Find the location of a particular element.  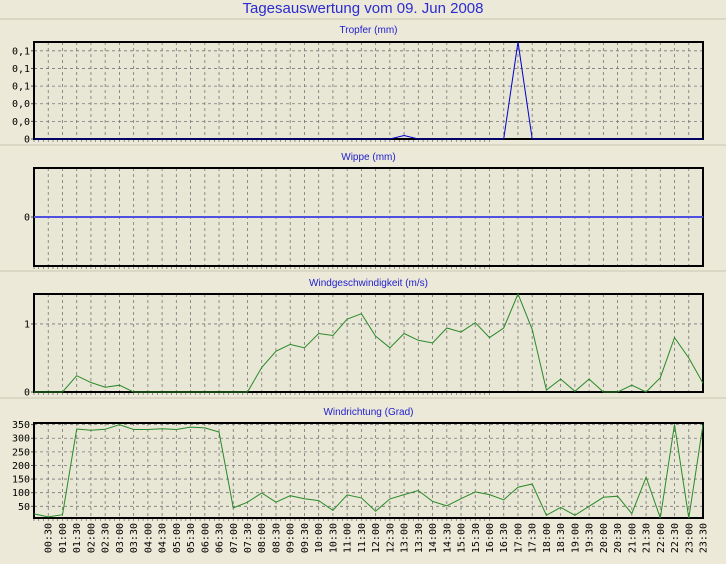

y-tick-label: 200 is located at coordinates (21, 466).